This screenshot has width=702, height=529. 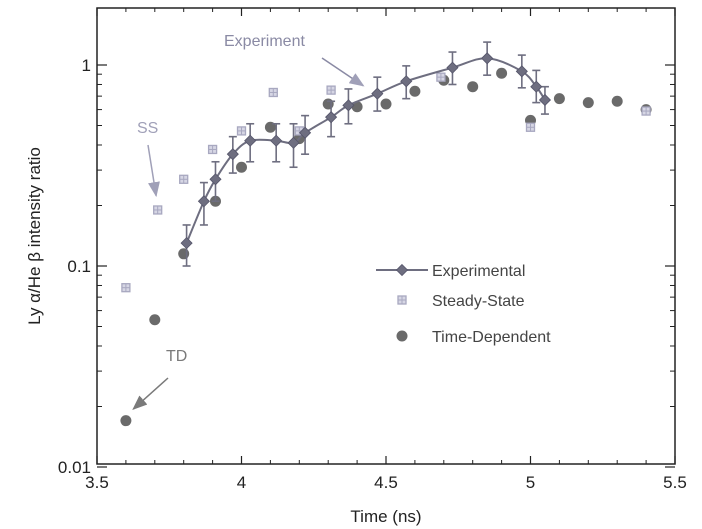 I want to click on y-axis-title: Ly α/He β intensity ratio, so click(x=34, y=236).